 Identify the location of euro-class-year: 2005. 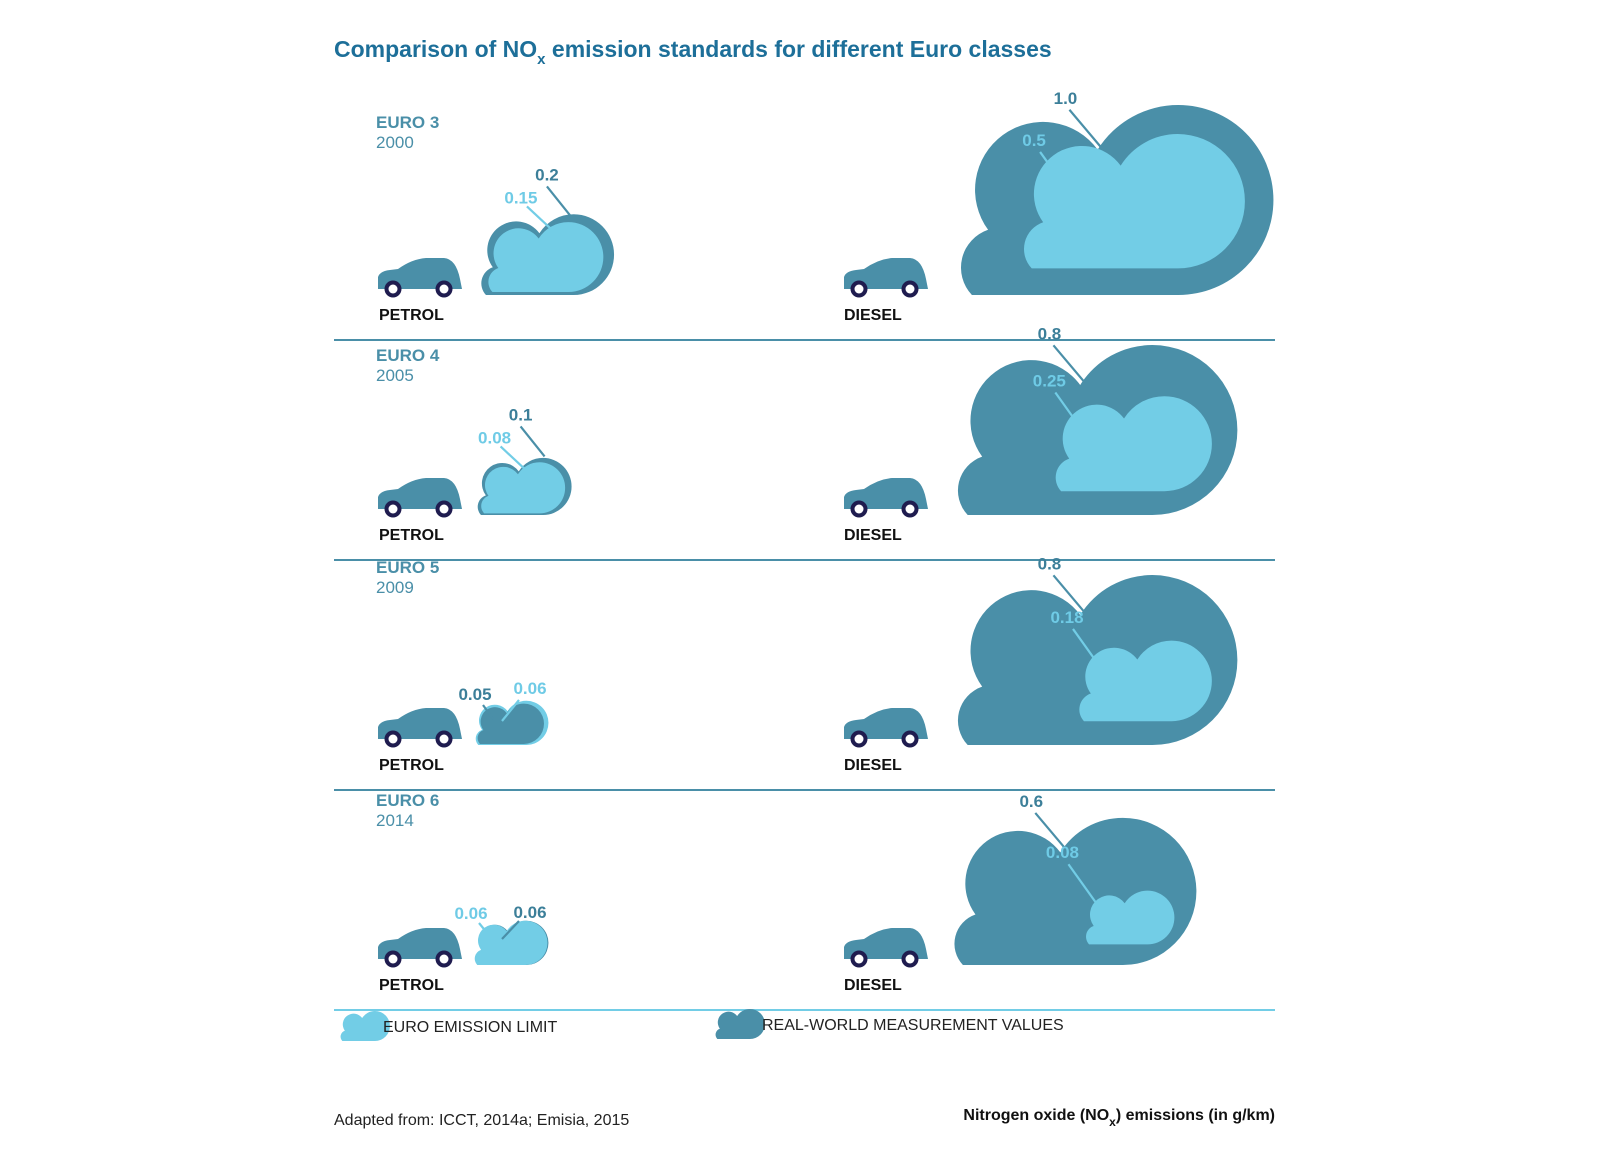
(395, 375).